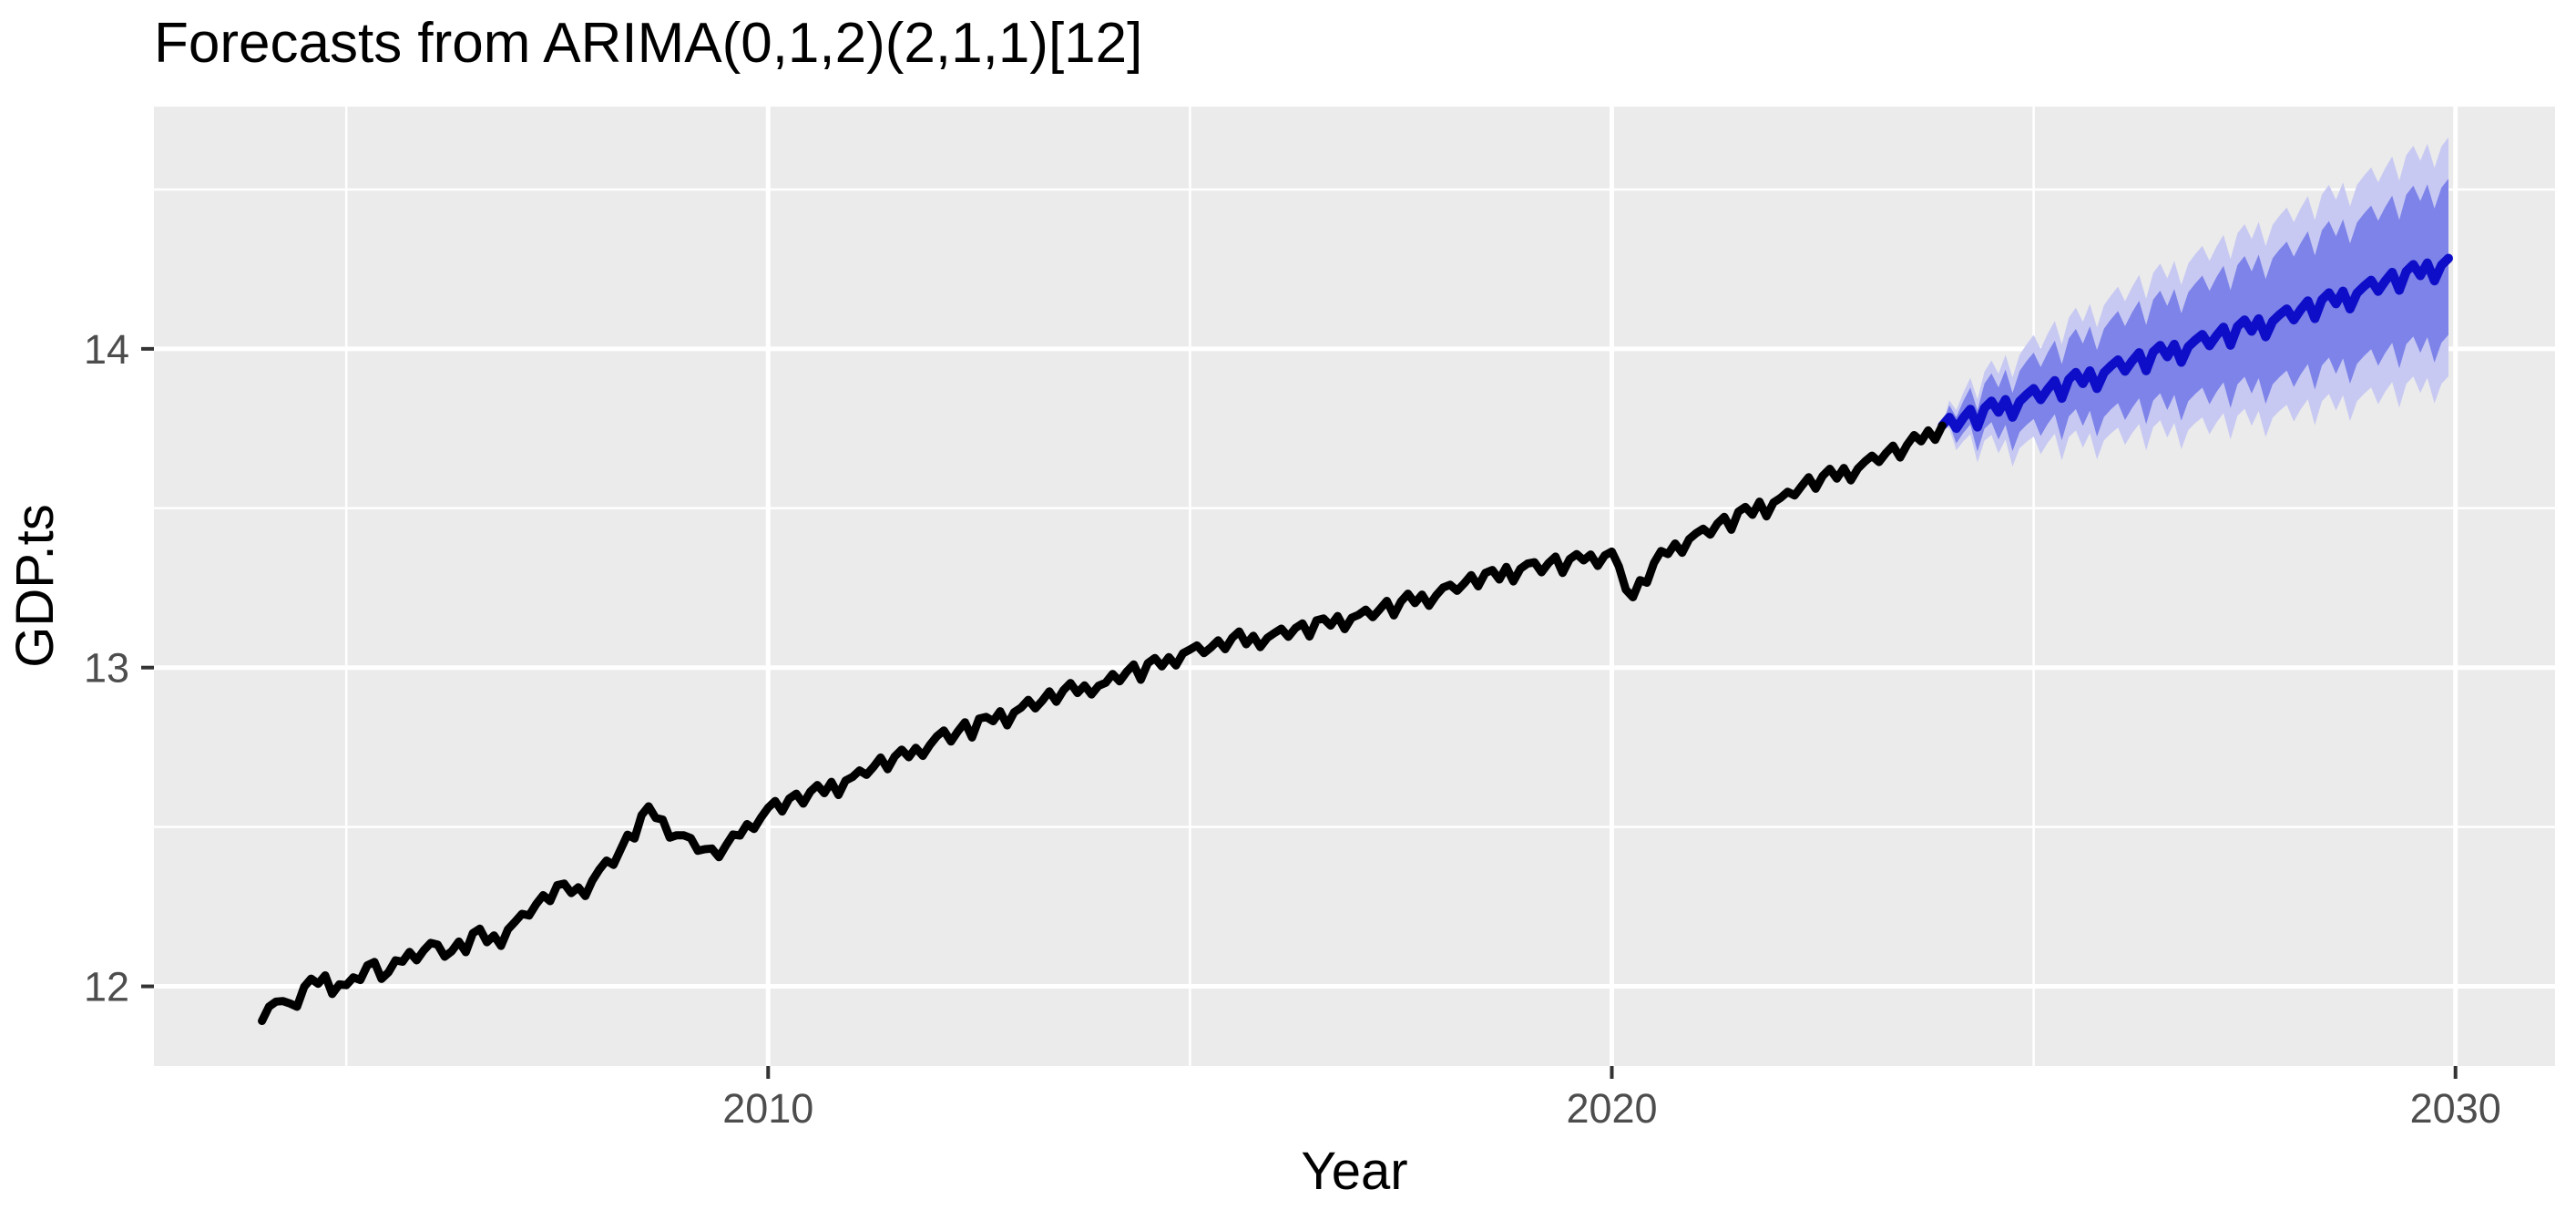 The width and height of the screenshot is (2576, 1210). I want to click on tick-label: 2030, so click(2455, 1108).